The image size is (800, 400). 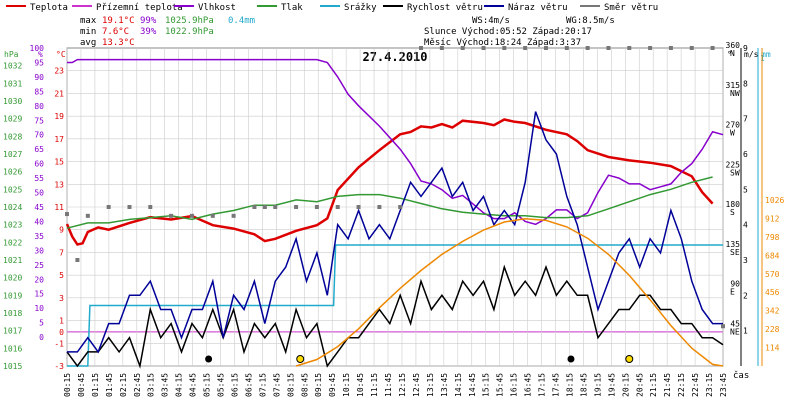 I want to click on sunrise-marker, so click(x=300, y=359).